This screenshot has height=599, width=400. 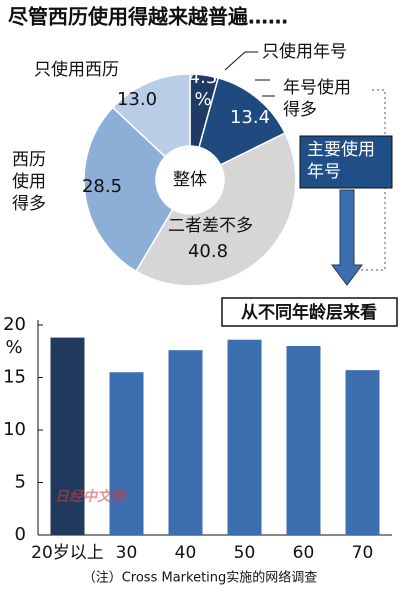 I want to click on x-tick-label: 60, so click(x=304, y=553).